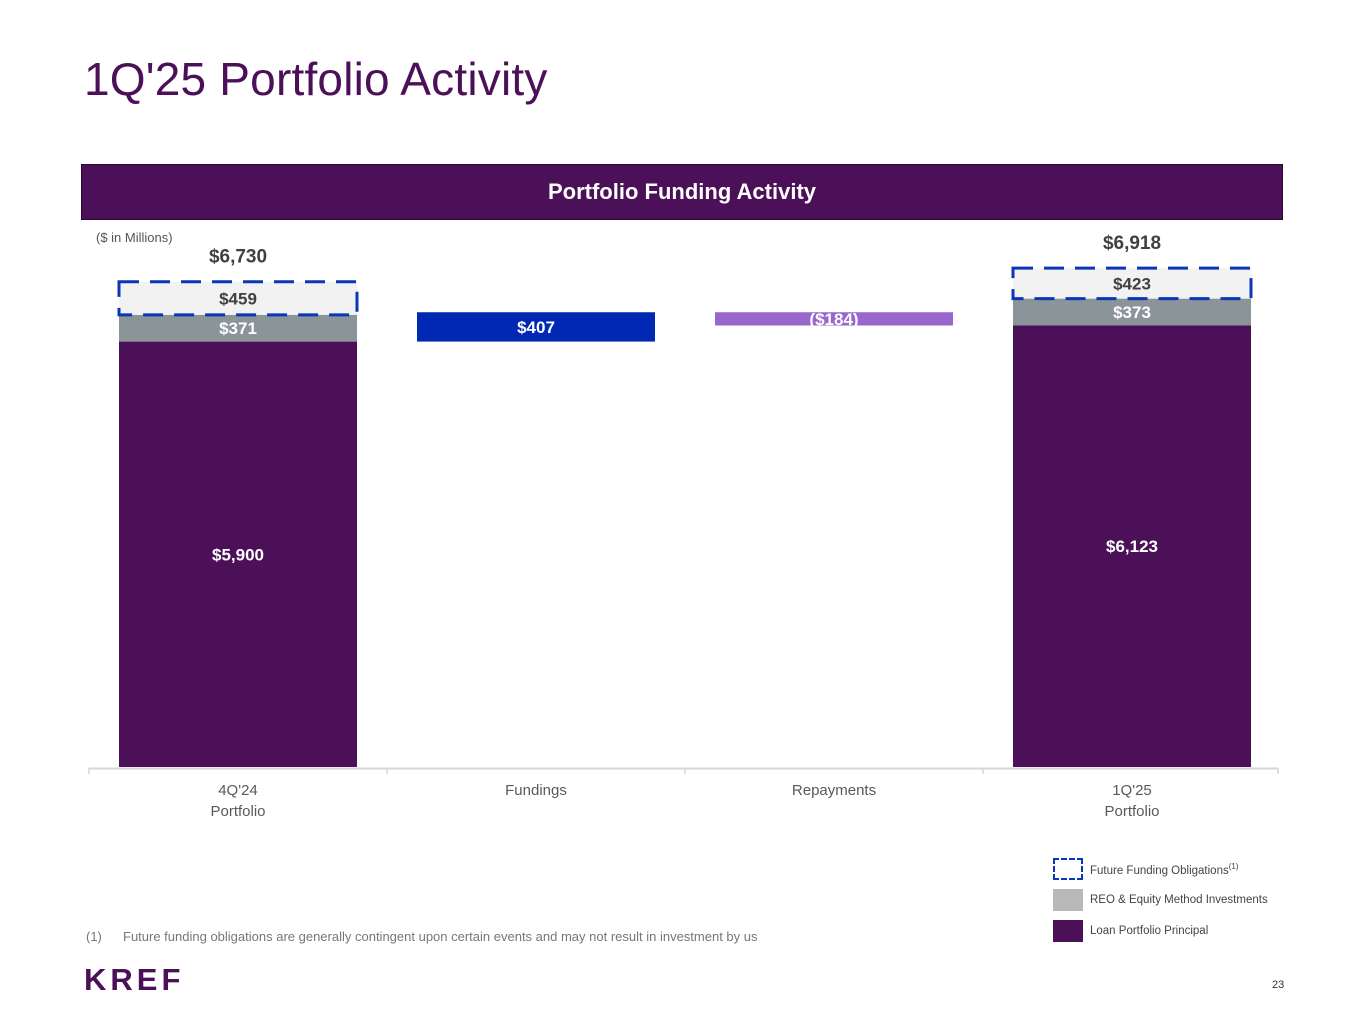 Image resolution: width=1365 pixels, height=1024 pixels. I want to click on x-tick-label-3: 1Q'25 Portfolio, so click(1131, 801).